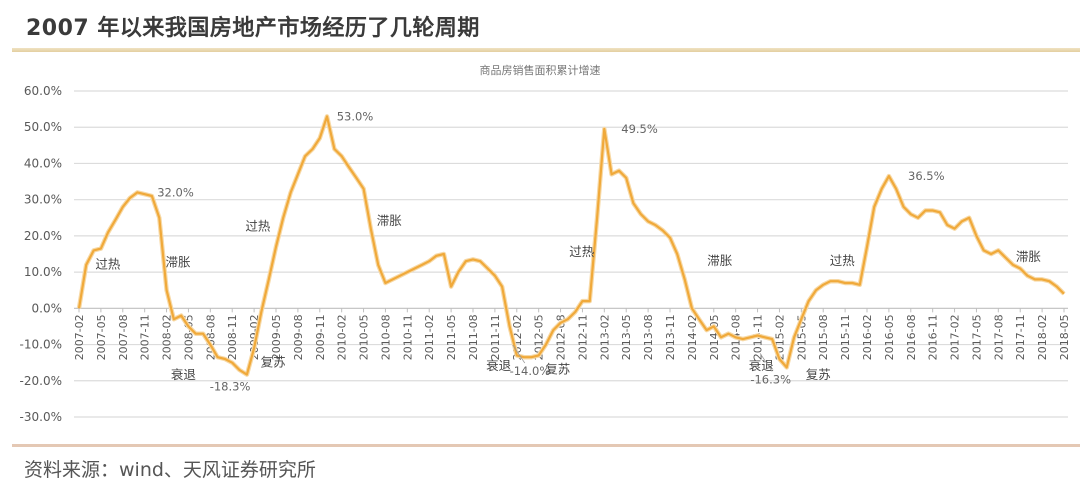 The image size is (1080, 492). Describe the element at coordinates (495, 337) in the screenshot. I see `x-tick-label: 2011-11` at that location.